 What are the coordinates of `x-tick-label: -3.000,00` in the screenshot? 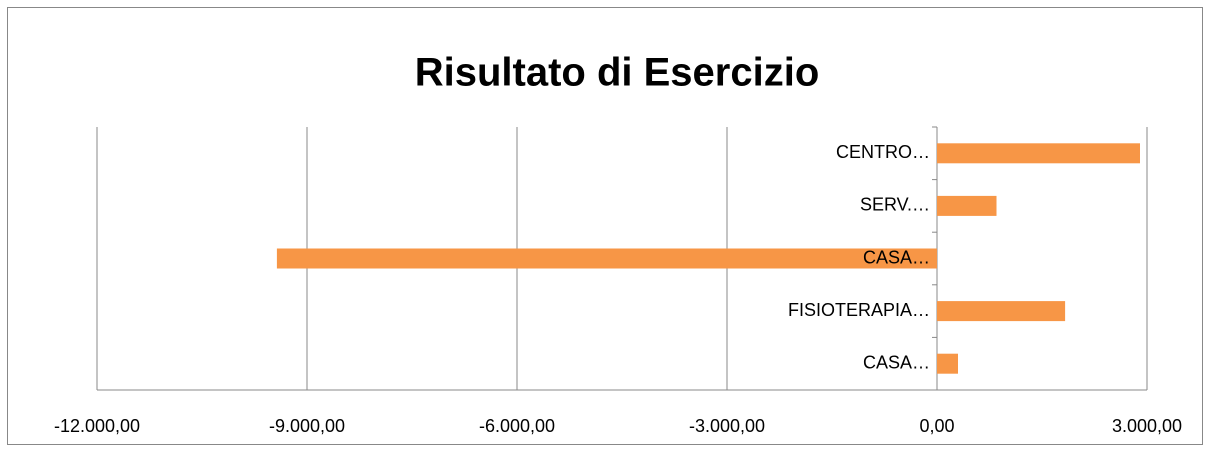 It's located at (727, 426).